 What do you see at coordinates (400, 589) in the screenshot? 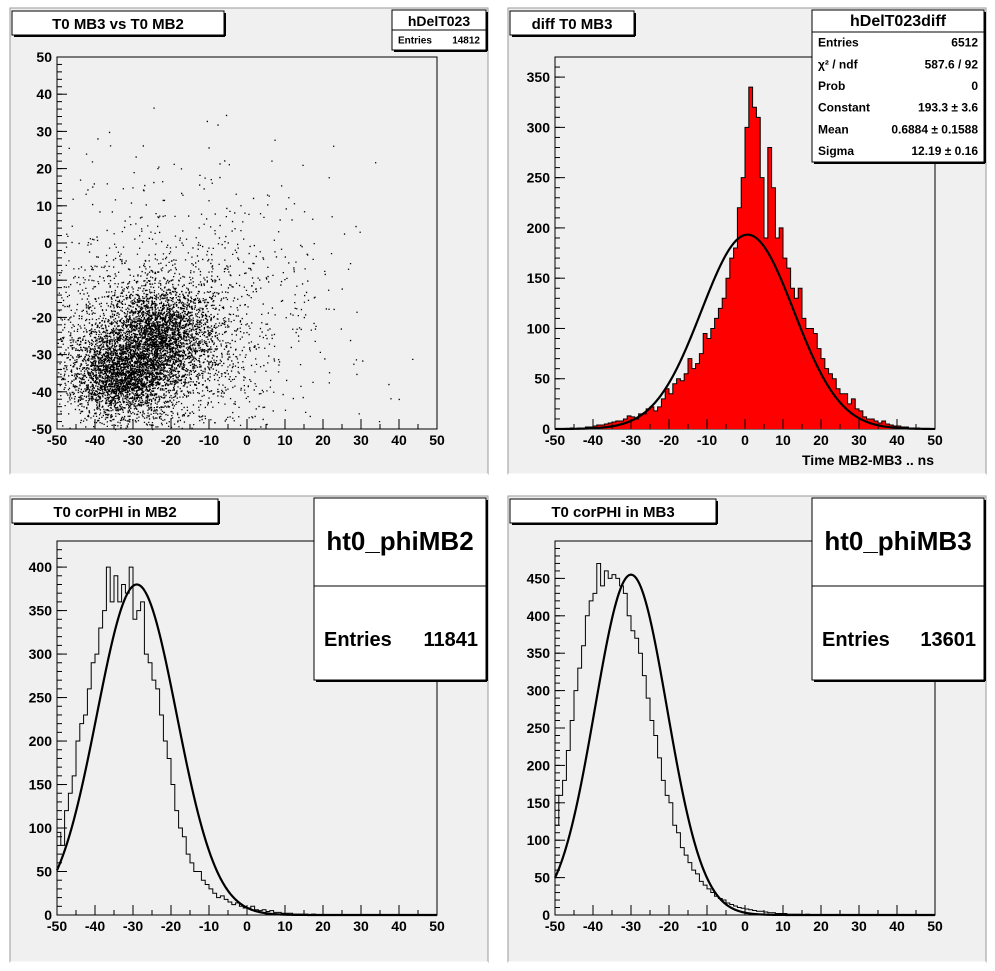
I see `stats-box: ht0_phiMB2 Entries 11841` at bounding box center [400, 589].